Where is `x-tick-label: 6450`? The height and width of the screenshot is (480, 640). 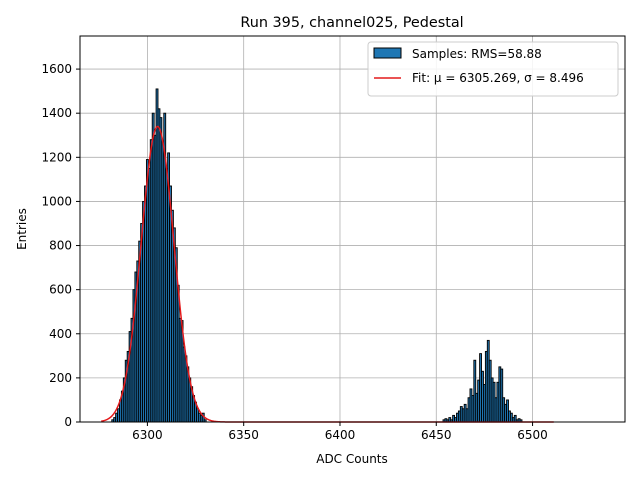
x-tick-label: 6450 is located at coordinates (436, 435).